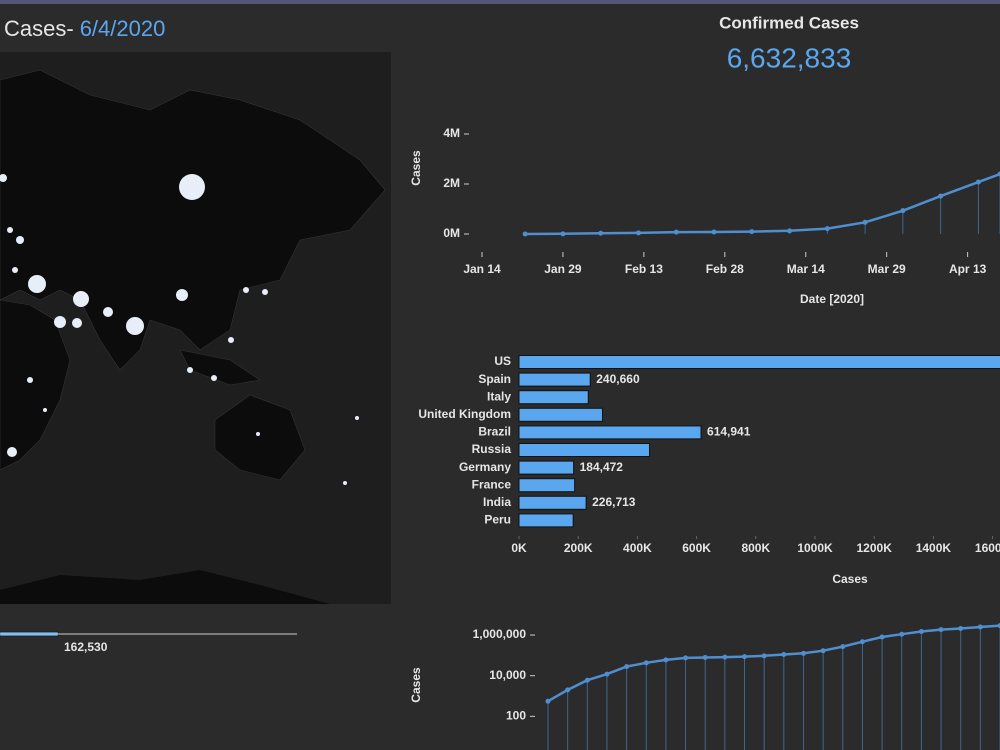 The width and height of the screenshot is (1000, 750). Describe the element at coordinates (497, 520) in the screenshot. I see `category-label: Peru` at that location.